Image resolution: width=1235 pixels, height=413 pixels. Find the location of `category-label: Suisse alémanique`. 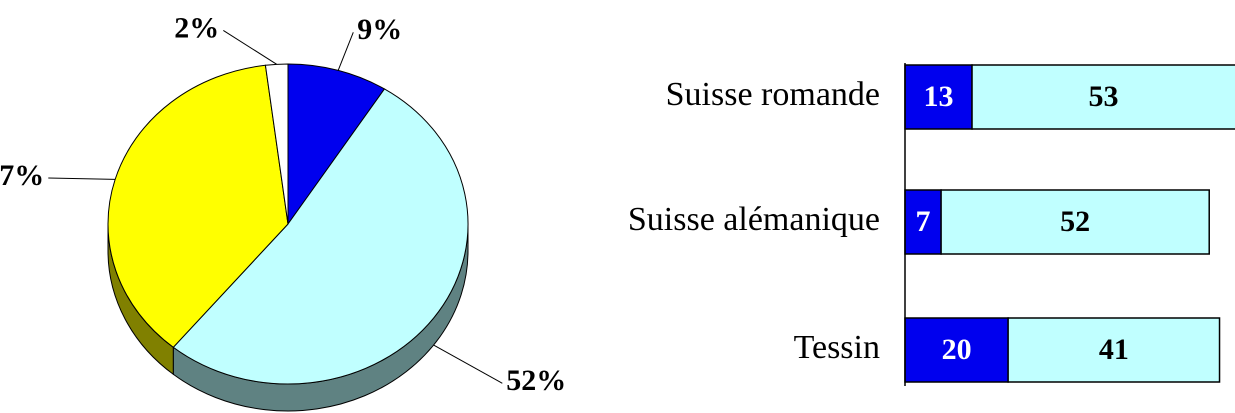

category-label: Suisse alémanique is located at coordinates (754, 219).